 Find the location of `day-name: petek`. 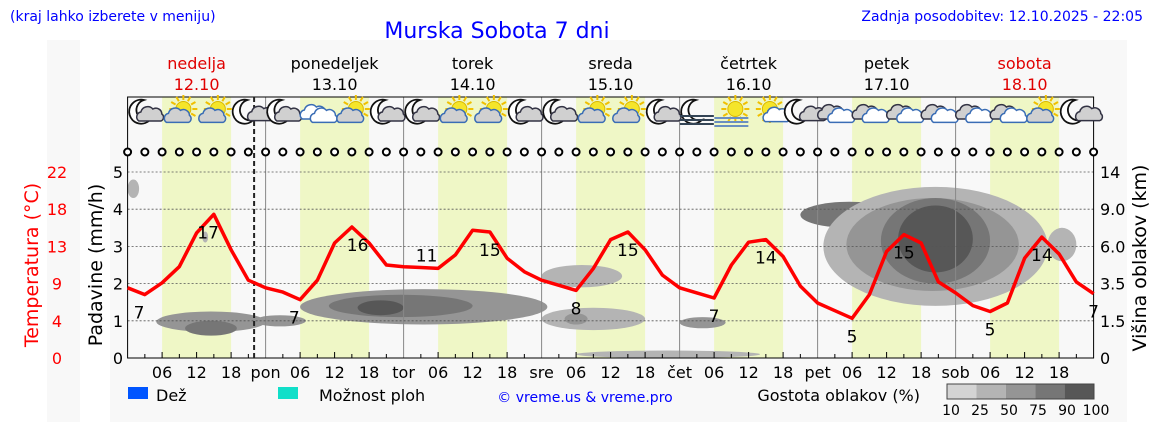

day-name: petek is located at coordinates (887, 63).